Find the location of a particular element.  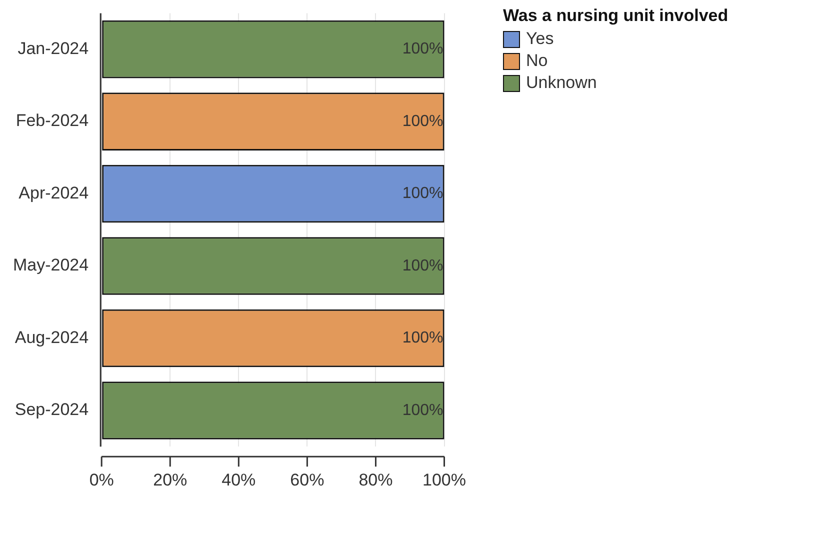

x-tick-label: 0% is located at coordinates (101, 480).